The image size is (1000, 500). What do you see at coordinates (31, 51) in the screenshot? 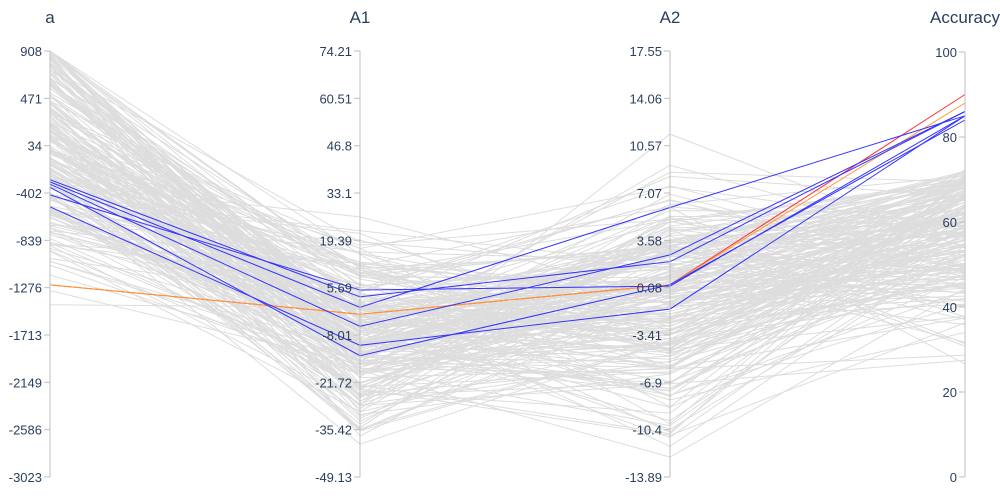
I see `tick-label: 908` at bounding box center [31, 51].